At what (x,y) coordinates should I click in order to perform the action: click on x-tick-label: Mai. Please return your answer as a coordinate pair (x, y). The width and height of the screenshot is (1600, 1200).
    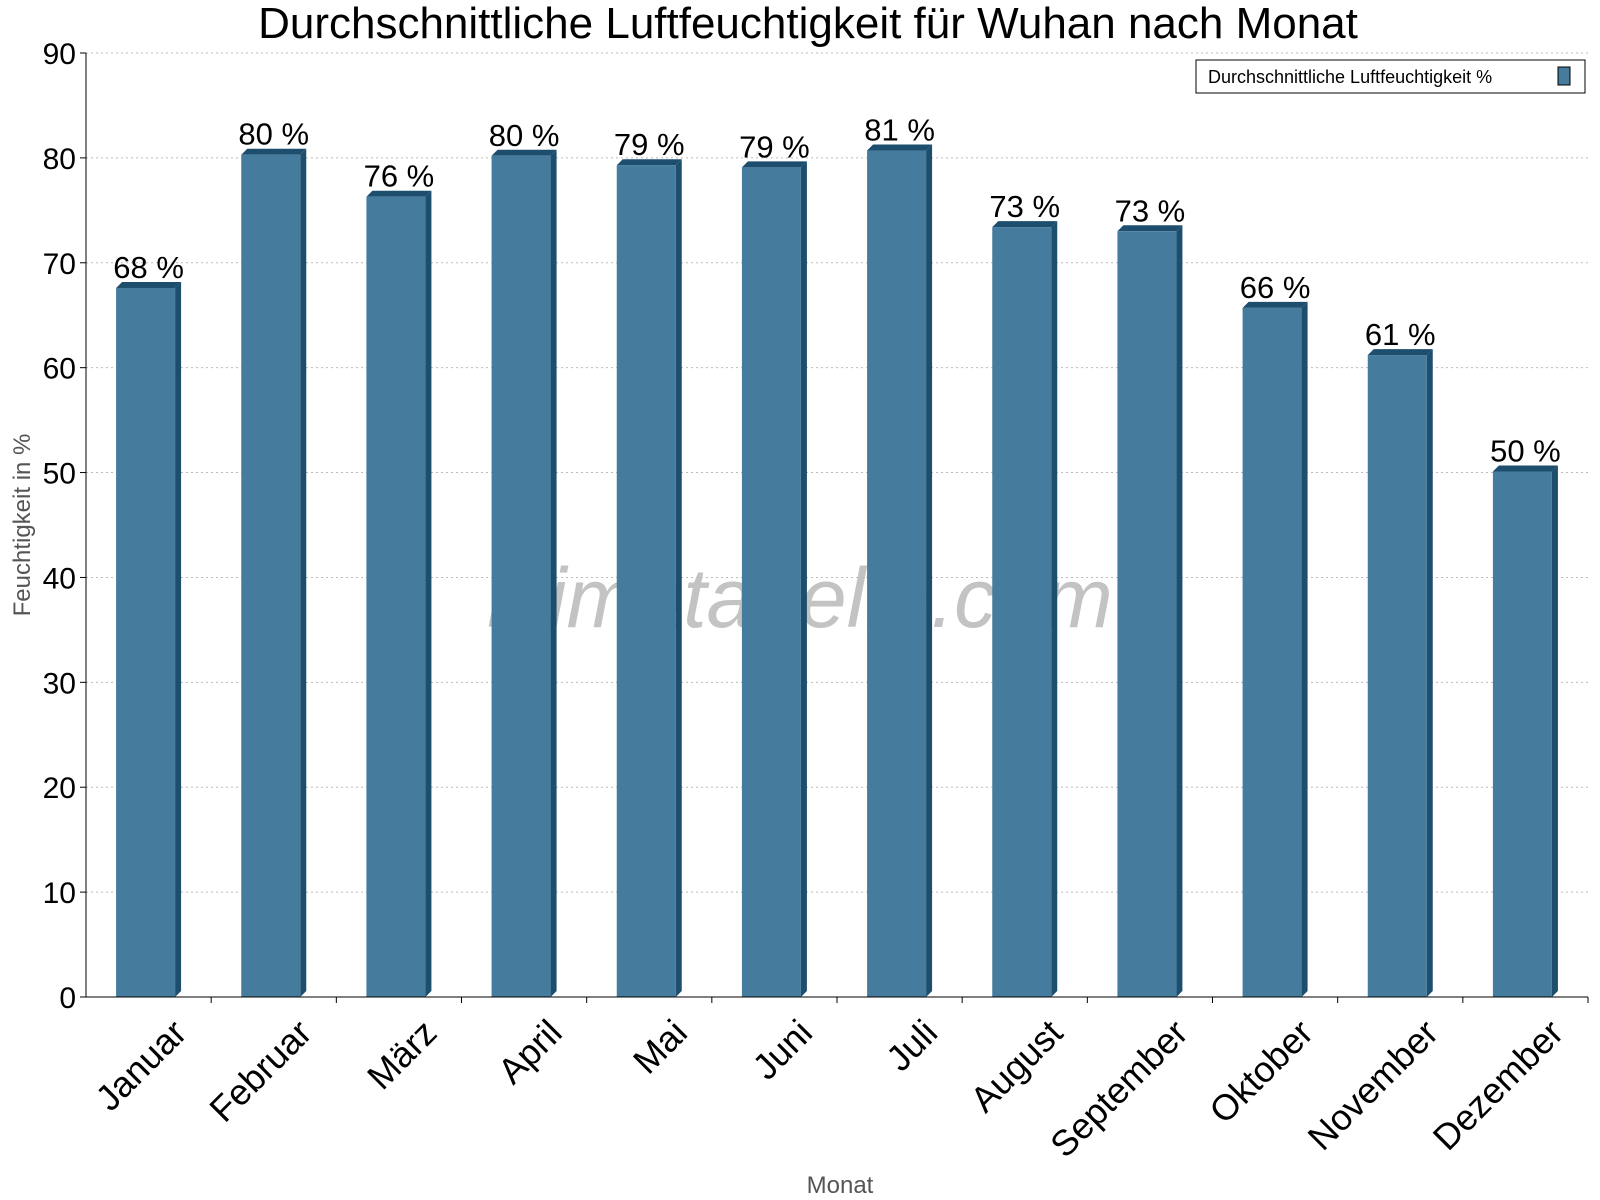
    Looking at the image, I should click on (660, 1047).